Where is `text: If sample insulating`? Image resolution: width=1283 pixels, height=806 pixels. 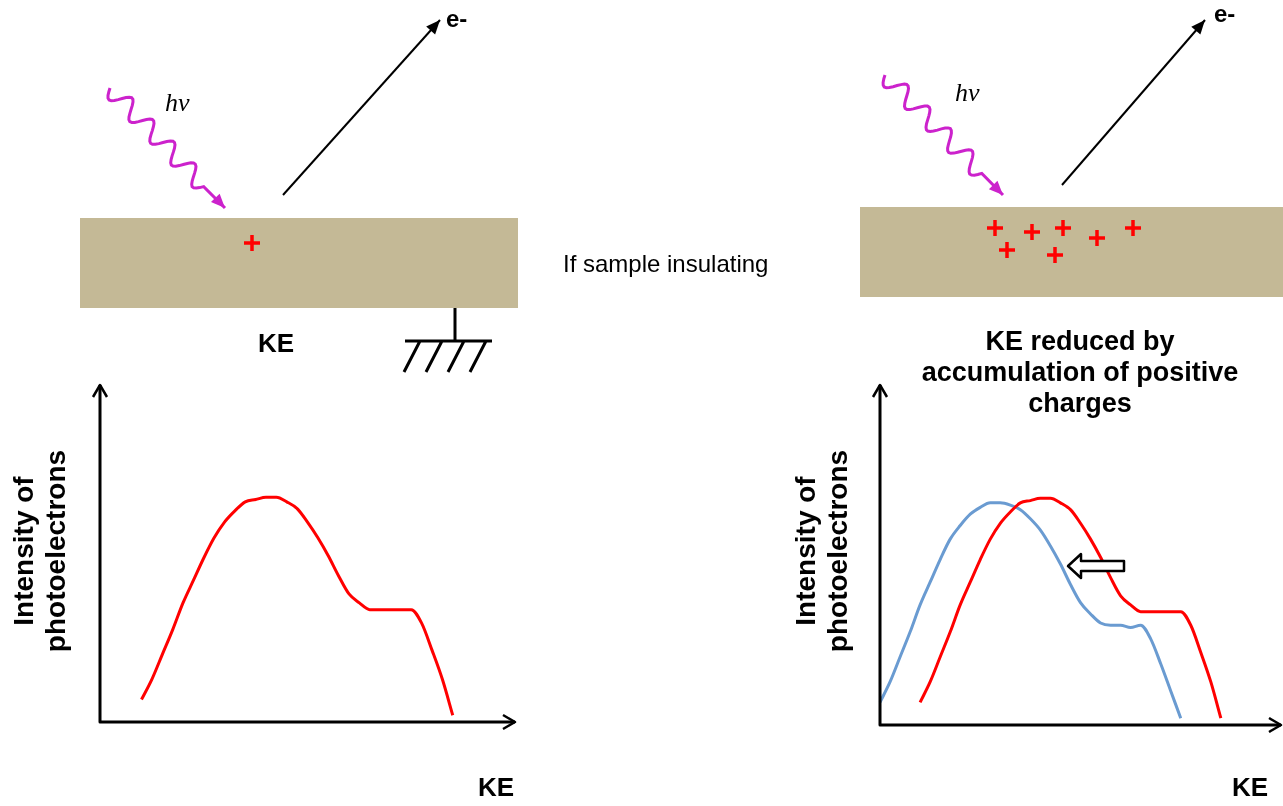
text: If sample insulating is located at coordinates (666, 264).